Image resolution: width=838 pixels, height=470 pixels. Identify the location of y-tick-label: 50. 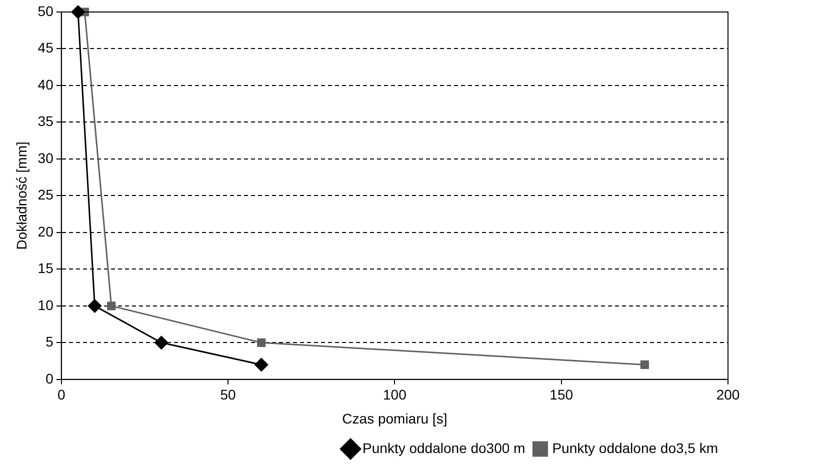
(46, 10).